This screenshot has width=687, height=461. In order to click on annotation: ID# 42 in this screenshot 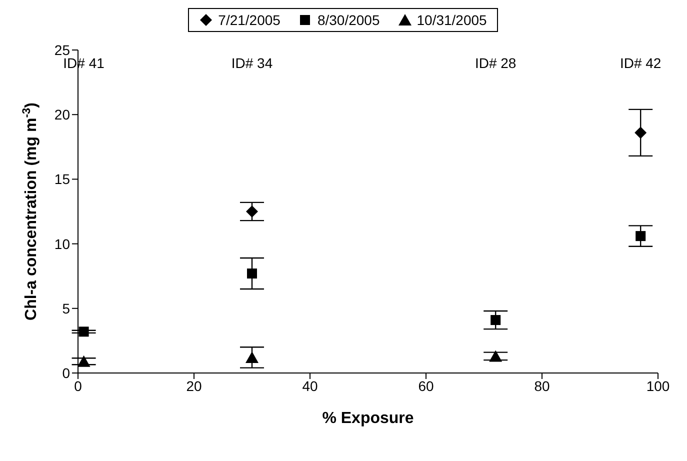, I will do `click(641, 62)`.